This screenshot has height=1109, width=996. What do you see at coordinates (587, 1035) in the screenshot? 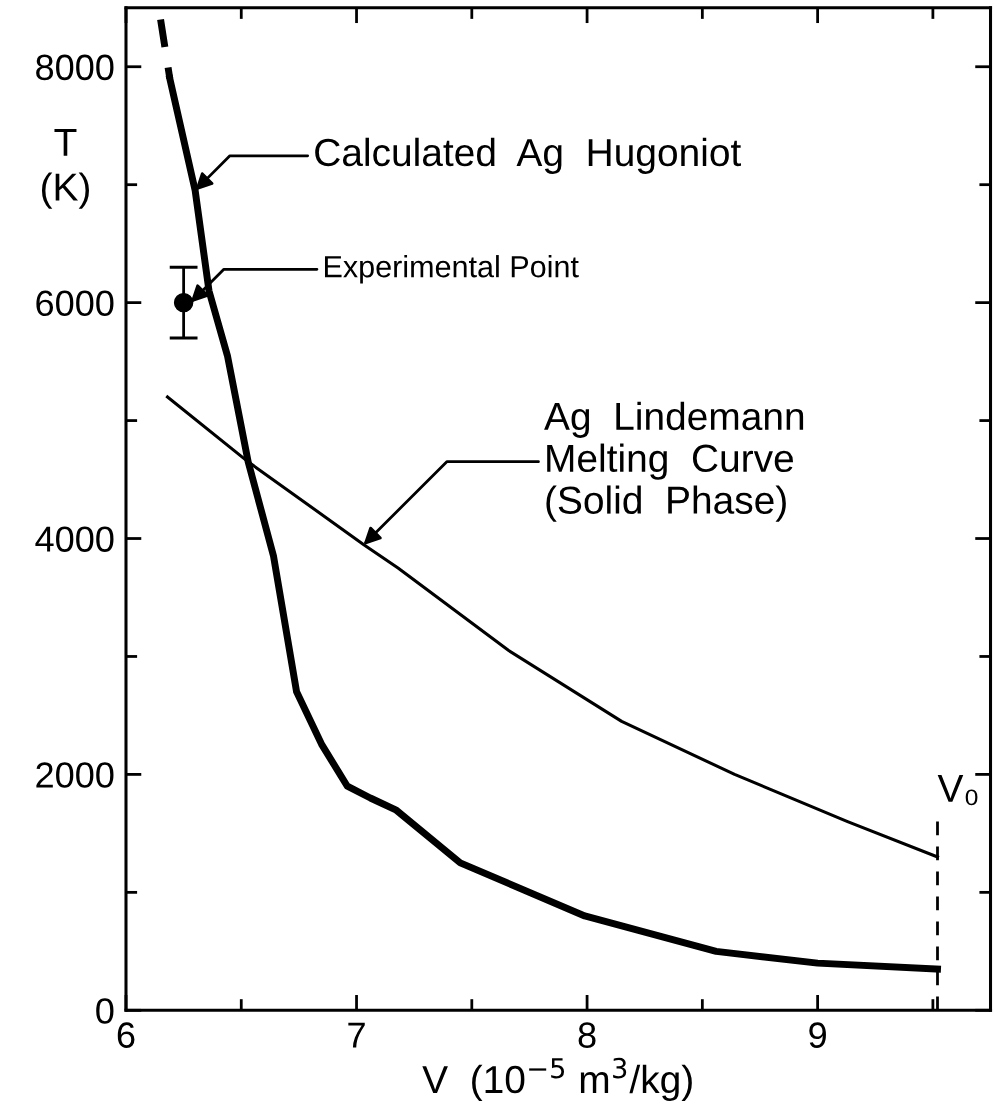
I see `x-tick-label: 8` at bounding box center [587, 1035].